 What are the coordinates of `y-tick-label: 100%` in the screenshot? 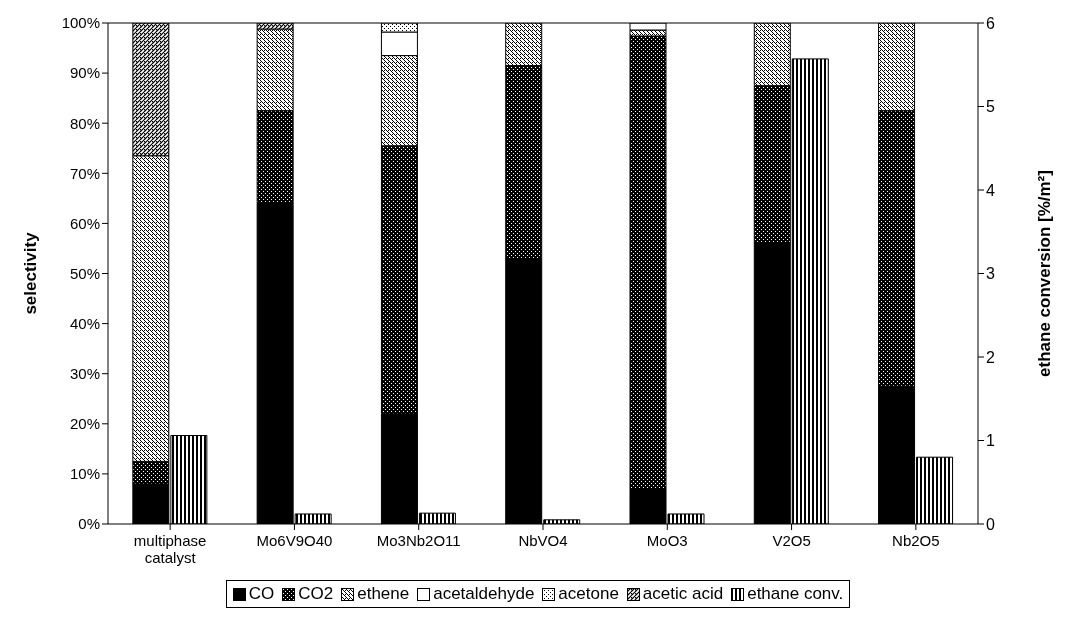 It's located at (80, 23).